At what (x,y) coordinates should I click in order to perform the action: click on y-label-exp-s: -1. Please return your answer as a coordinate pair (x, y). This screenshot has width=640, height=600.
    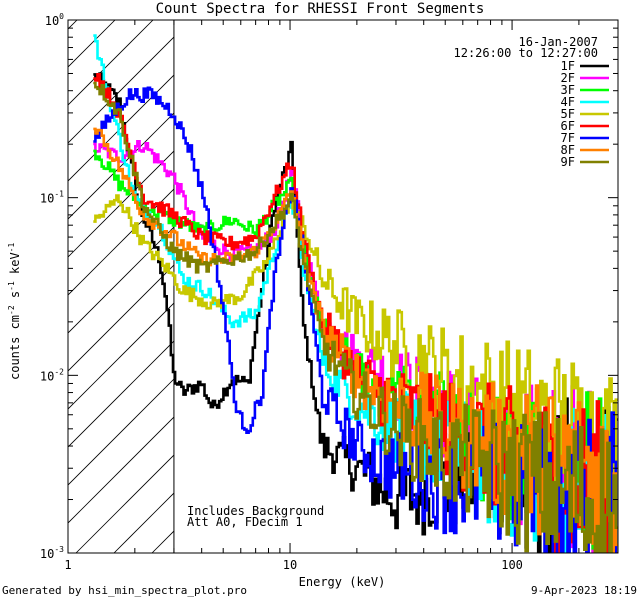
    Looking at the image, I should click on (11, 286).